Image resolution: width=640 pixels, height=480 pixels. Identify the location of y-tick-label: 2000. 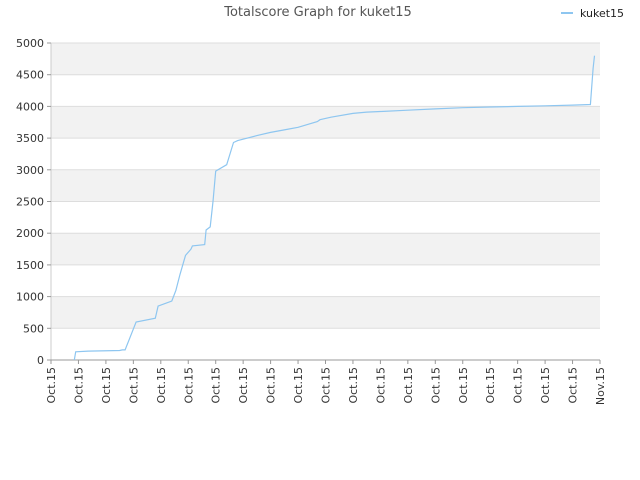
(30, 233).